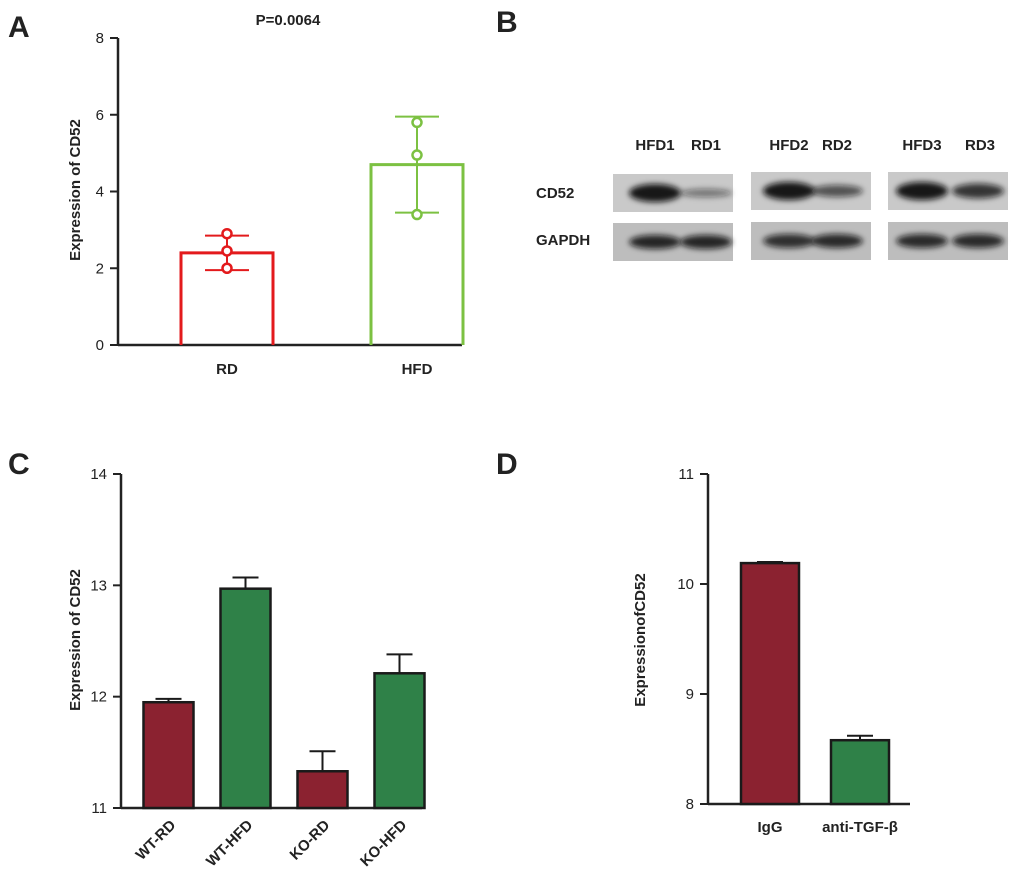 This screenshot has width=1020, height=884. Describe the element at coordinates (383, 843) in the screenshot. I see `panel-c-category-label: KO-HFD` at that location.